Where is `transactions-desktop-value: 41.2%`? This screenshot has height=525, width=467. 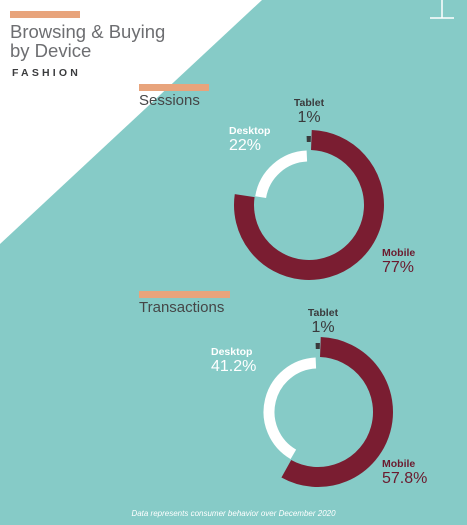
transactions-desktop-value: 41.2% is located at coordinates (234, 366).